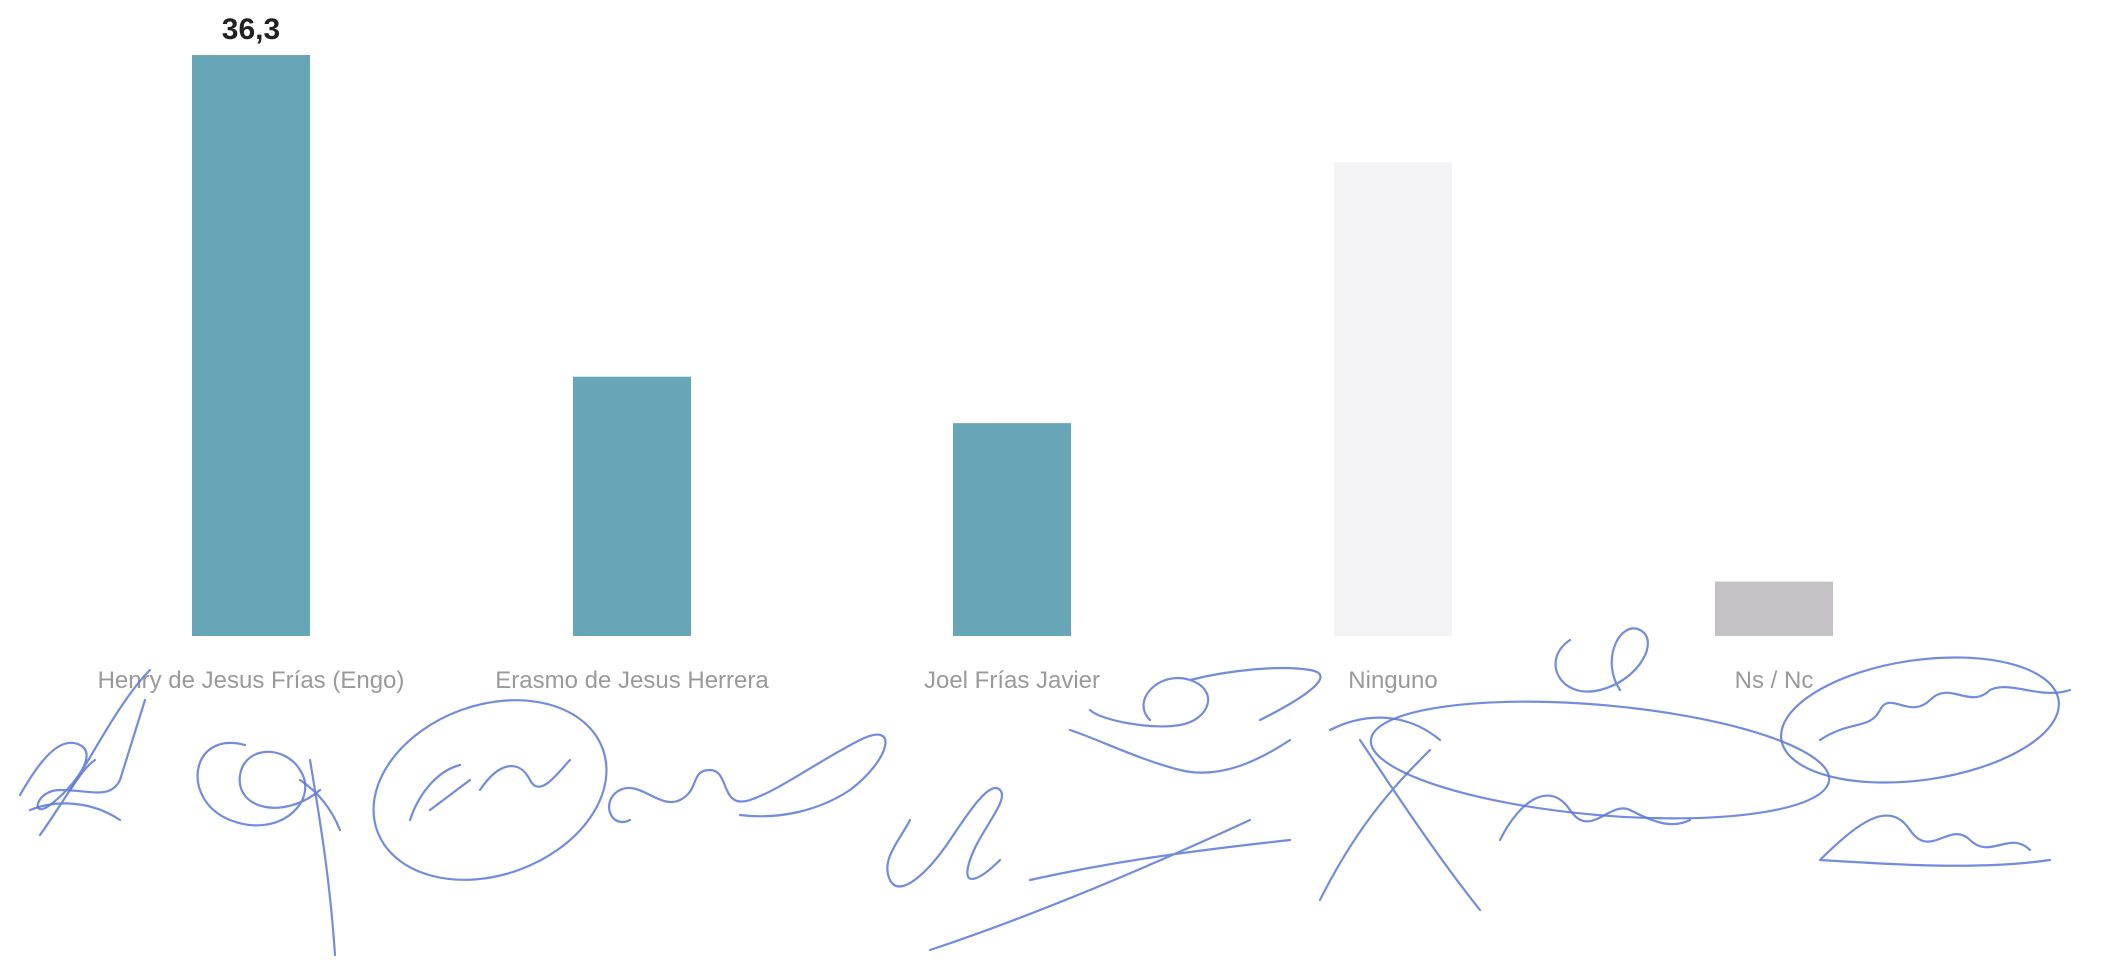 The width and height of the screenshot is (2101, 969). Describe the element at coordinates (632, 680) in the screenshot. I see `category-label-2: Erasmo de Jesus Herrera` at that location.